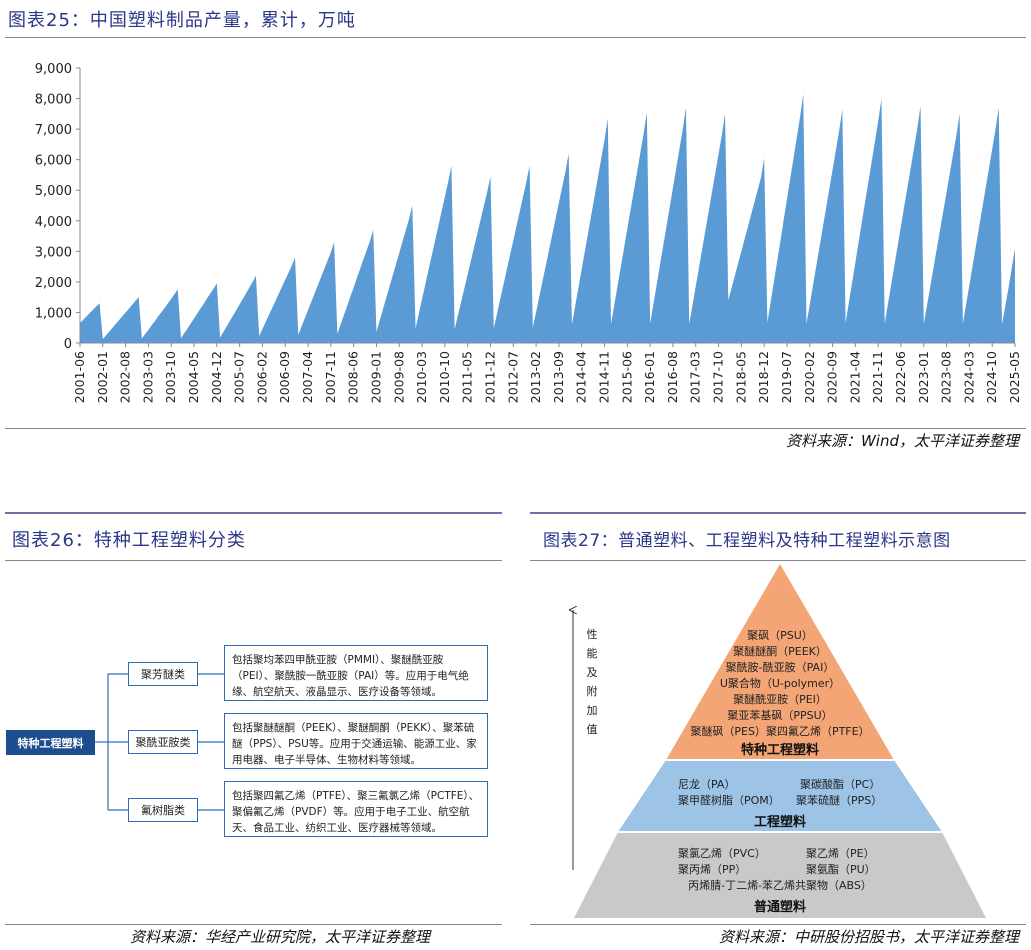  Describe the element at coordinates (779, 731) in the screenshot. I see `special-item-pes-ptfe: 聚醚砜（PES）聚四氟乙烯（PTFE）` at that location.